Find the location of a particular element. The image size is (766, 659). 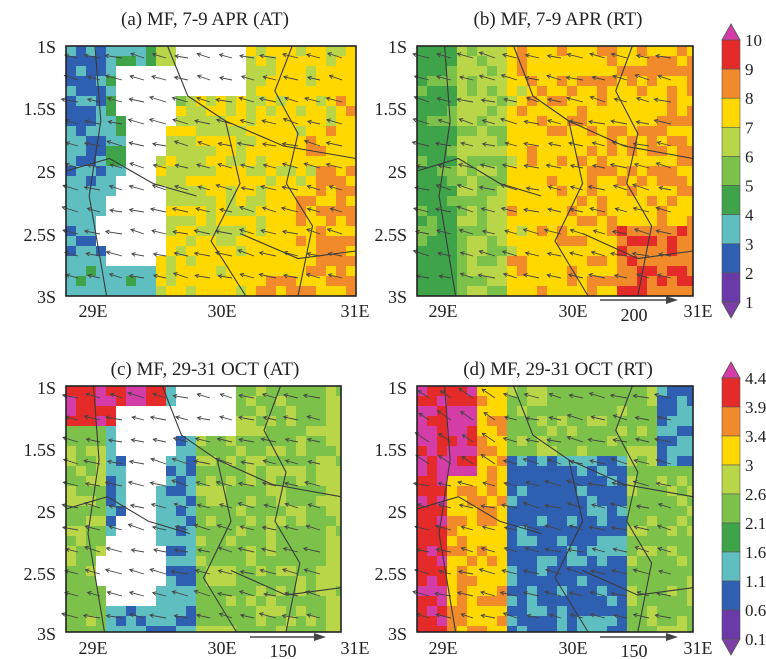

colorbar-tick-label: 2.6 is located at coordinates (755, 494).